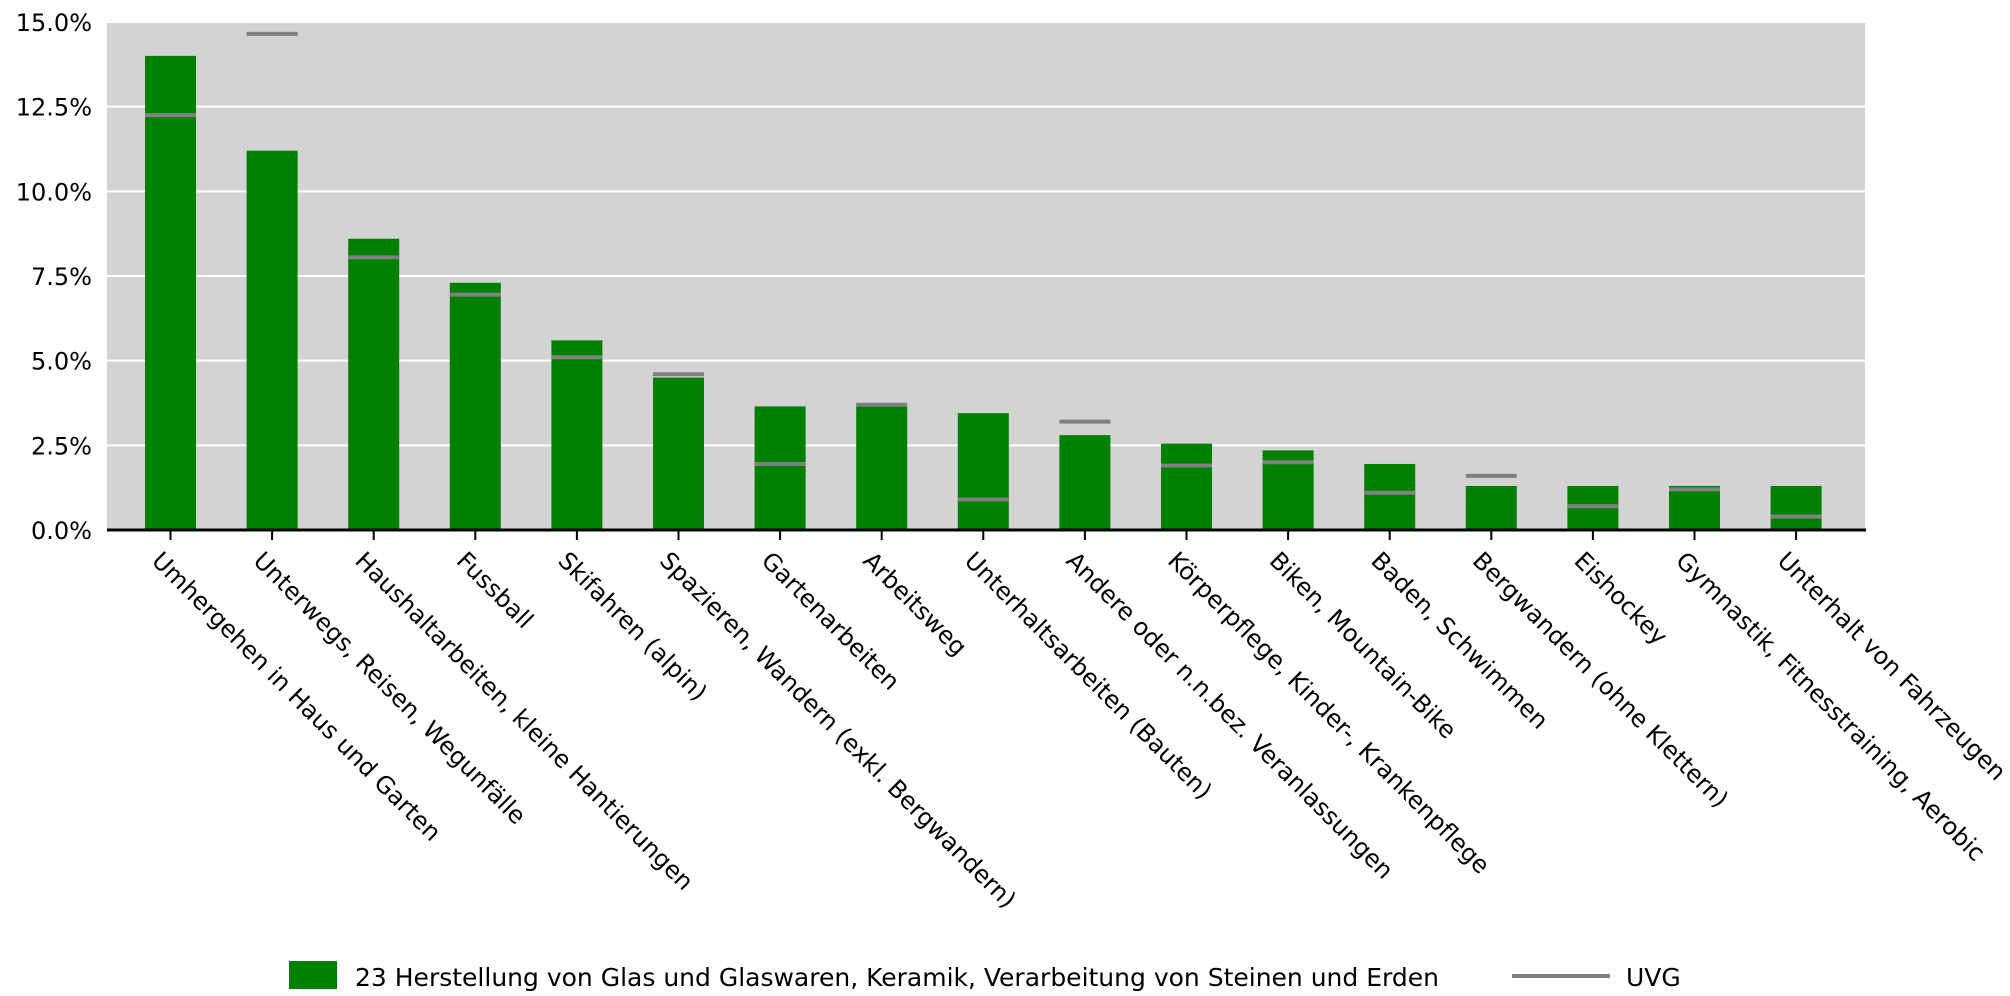 Image resolution: width=2010 pixels, height=996 pixels. I want to click on x-tick-label: Biken, Mountain-Bike, so click(1363, 645).